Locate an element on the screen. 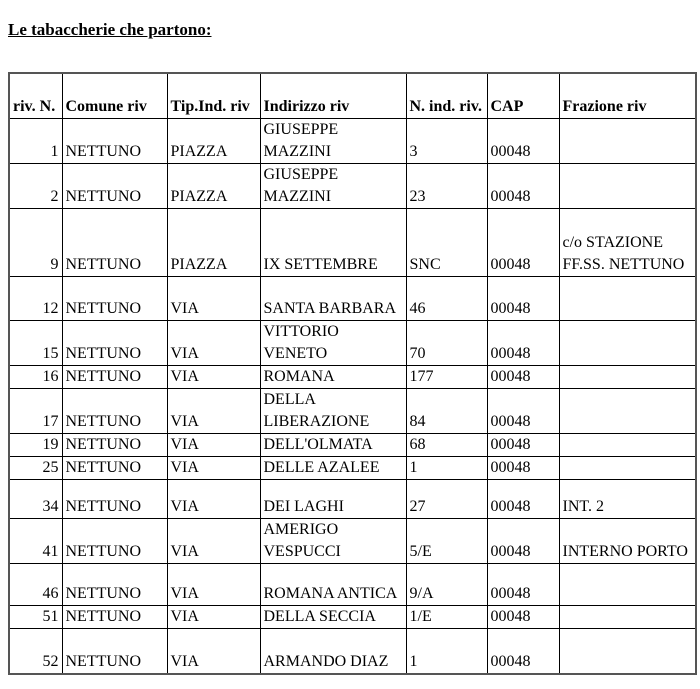 Image resolution: width=700 pixels, height=689 pixels. header-indirizzo: Indirizzo riv is located at coordinates (333, 95).